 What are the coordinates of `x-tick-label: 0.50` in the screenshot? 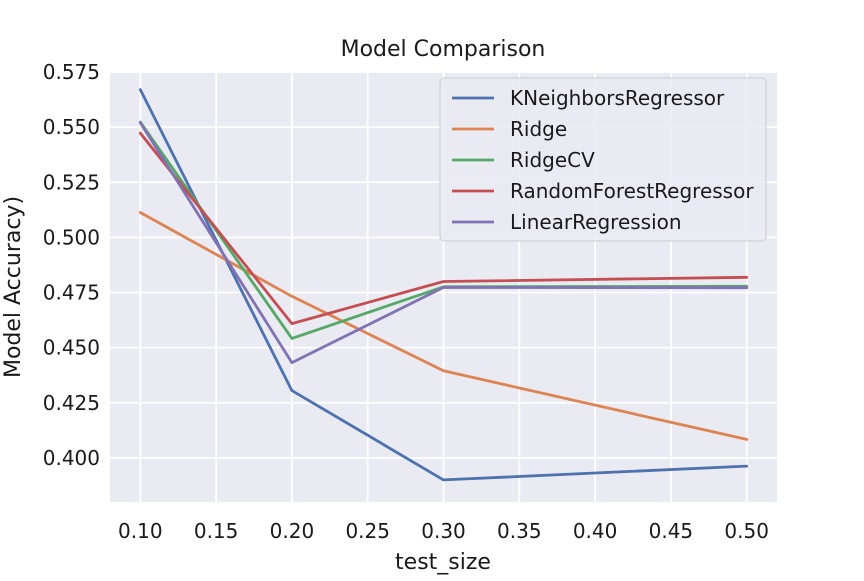 It's located at (746, 531).